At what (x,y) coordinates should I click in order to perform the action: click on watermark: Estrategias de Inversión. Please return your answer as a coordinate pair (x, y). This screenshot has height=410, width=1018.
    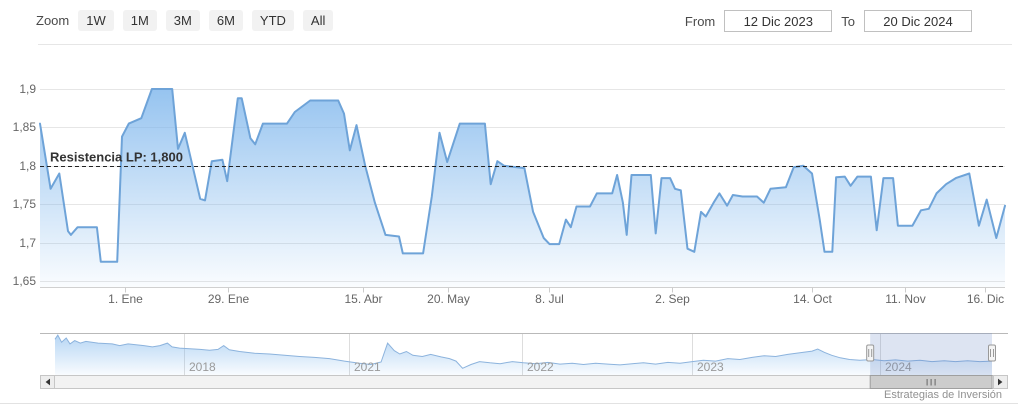
    Looking at the image, I should click on (942, 395).